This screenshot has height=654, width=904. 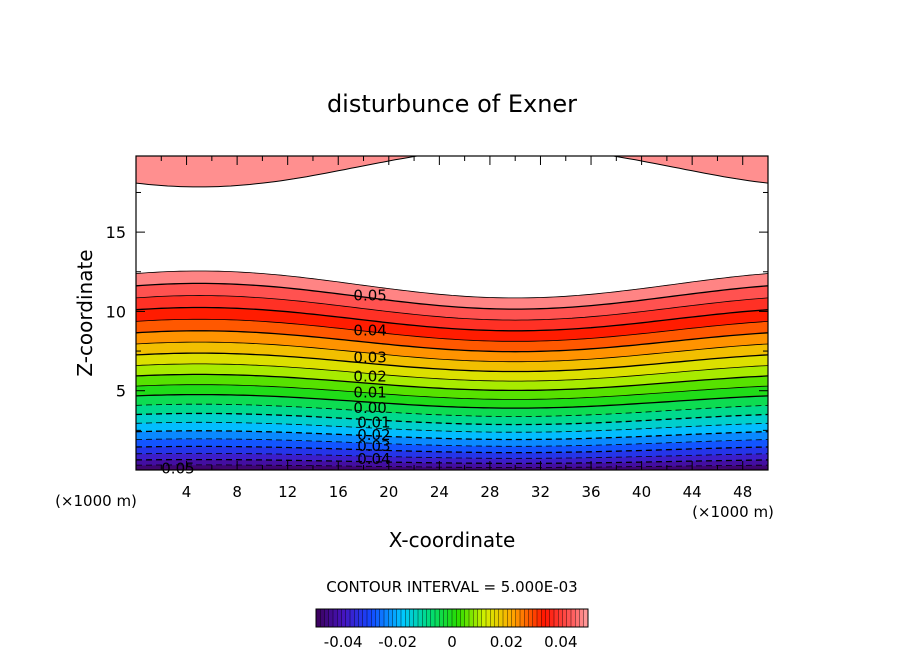 What do you see at coordinates (369, 296) in the screenshot?
I see `contour-label: 0.05` at bounding box center [369, 296].